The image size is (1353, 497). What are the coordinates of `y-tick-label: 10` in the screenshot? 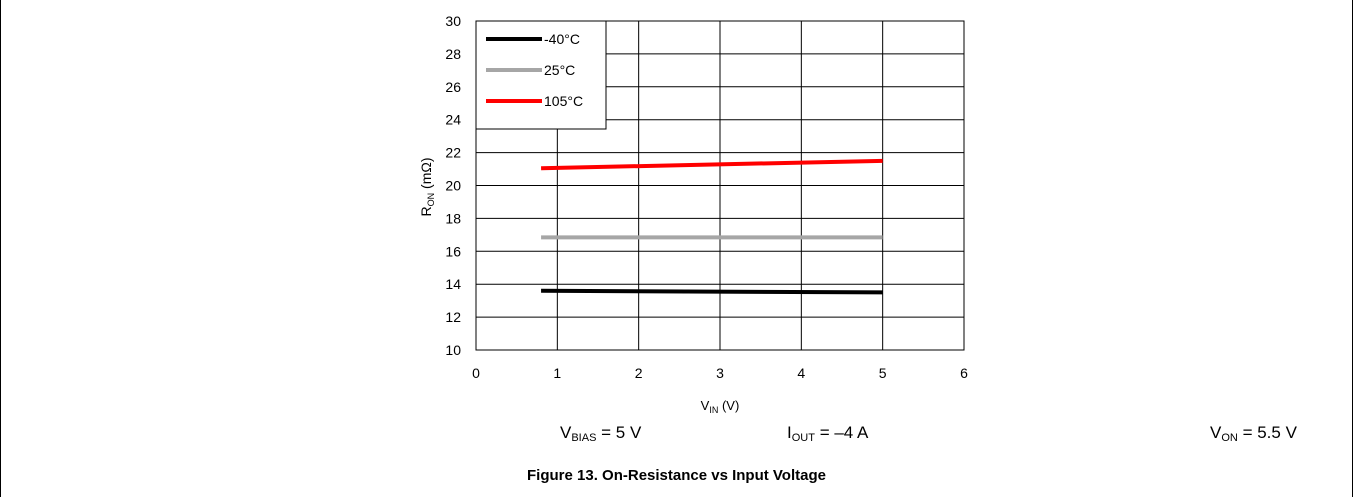 It's located at (453, 350).